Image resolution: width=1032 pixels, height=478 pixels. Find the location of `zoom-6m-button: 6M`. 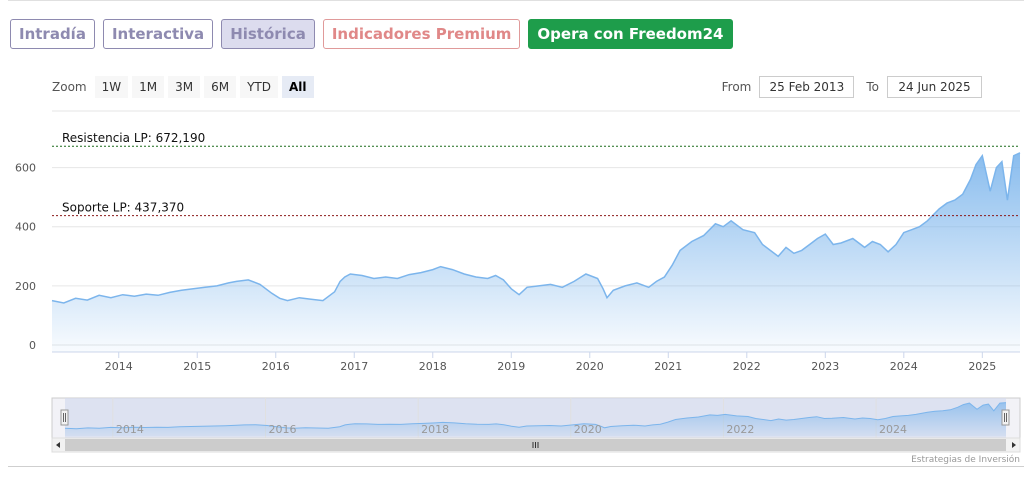

zoom-6m-button: 6M is located at coordinates (220, 87).